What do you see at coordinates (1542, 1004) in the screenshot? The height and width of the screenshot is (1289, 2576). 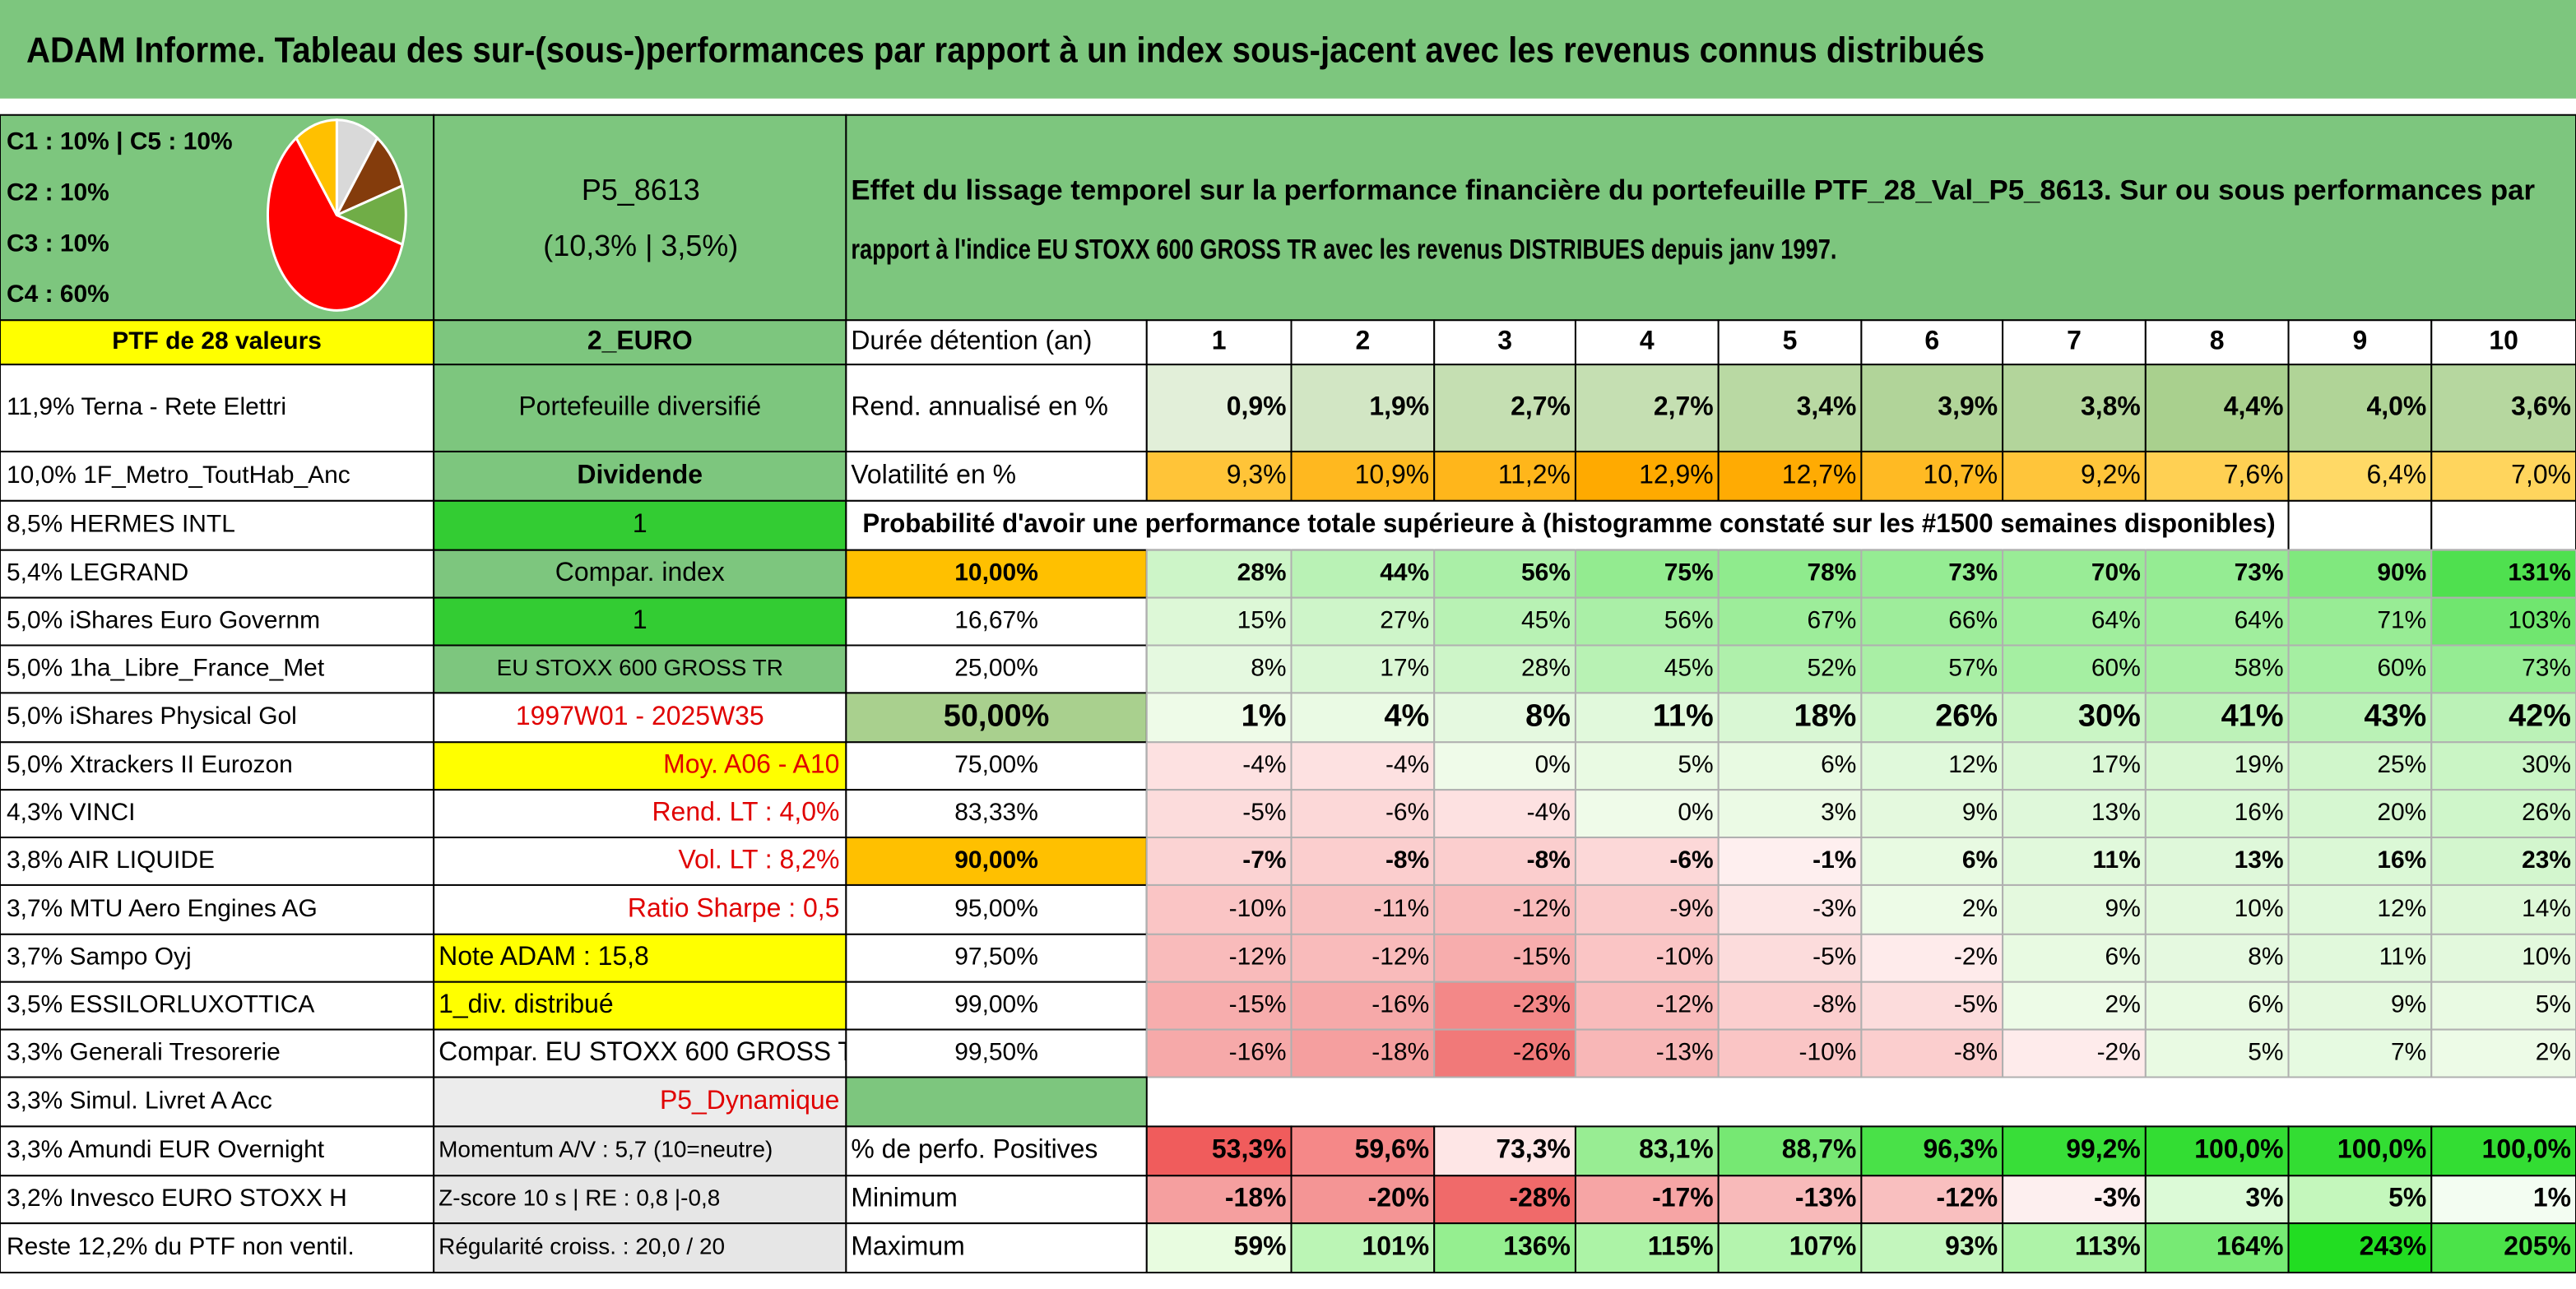 I see `probability-value: -23%` at bounding box center [1542, 1004].